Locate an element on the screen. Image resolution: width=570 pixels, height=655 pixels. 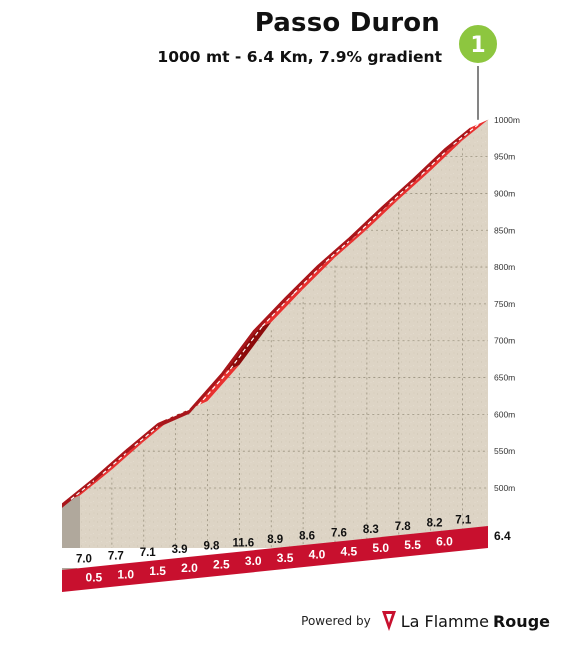
end-distance-label: 6.4 is located at coordinates (502, 536).